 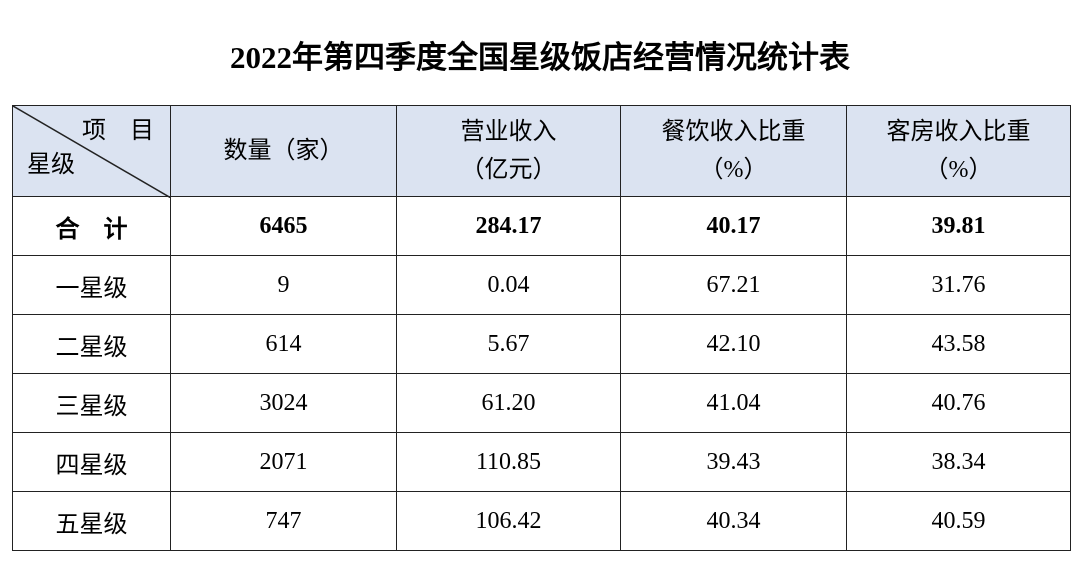 I want to click on data-cell: 614, so click(x=283, y=344).